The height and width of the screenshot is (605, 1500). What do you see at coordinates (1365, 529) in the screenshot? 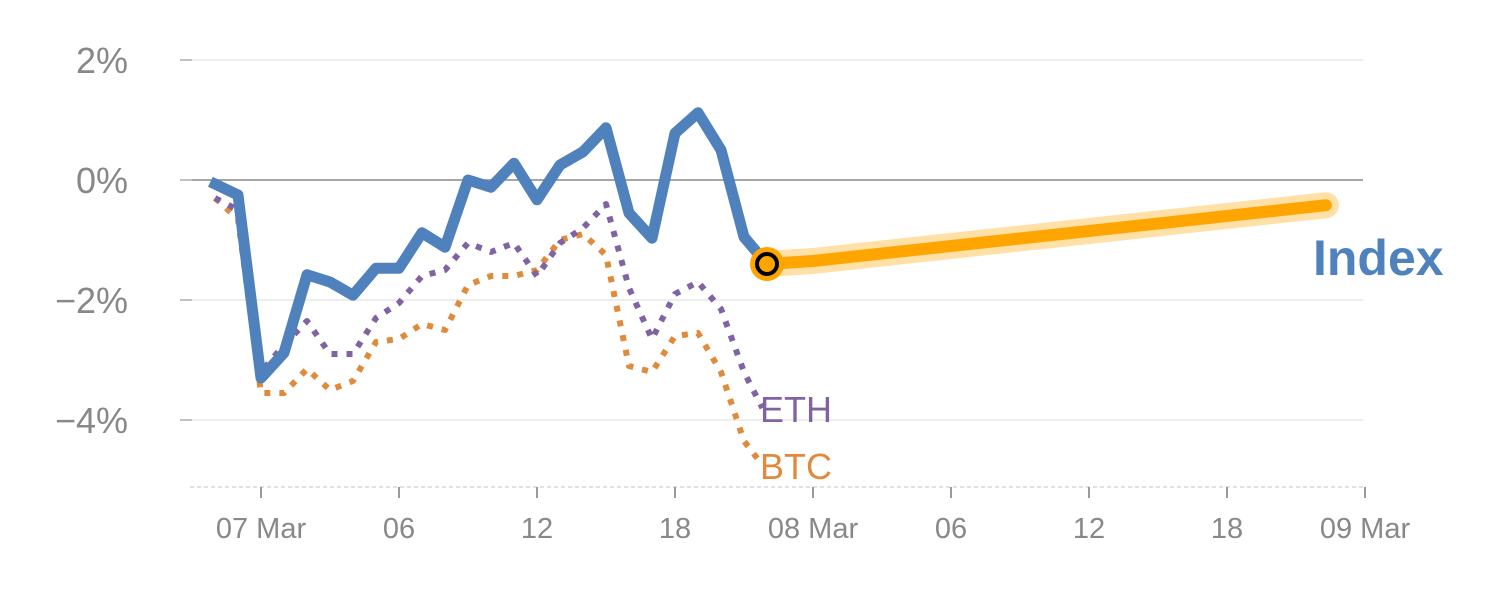
I see `x-tick-label: 09 Mar` at bounding box center [1365, 529].